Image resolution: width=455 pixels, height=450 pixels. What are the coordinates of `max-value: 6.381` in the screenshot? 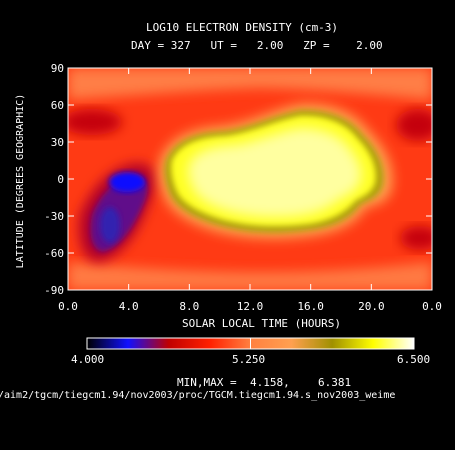 It's located at (335, 382).